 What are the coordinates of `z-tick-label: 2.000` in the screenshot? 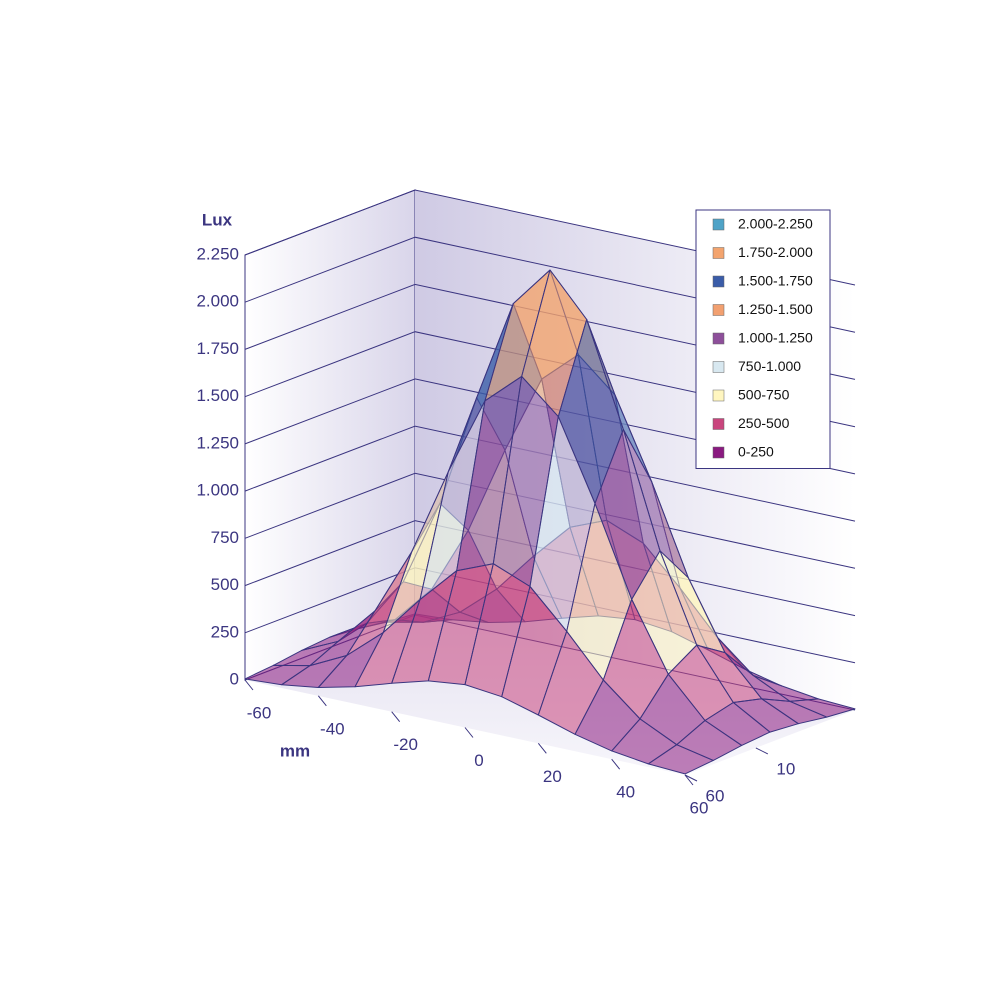 It's located at (217, 301).